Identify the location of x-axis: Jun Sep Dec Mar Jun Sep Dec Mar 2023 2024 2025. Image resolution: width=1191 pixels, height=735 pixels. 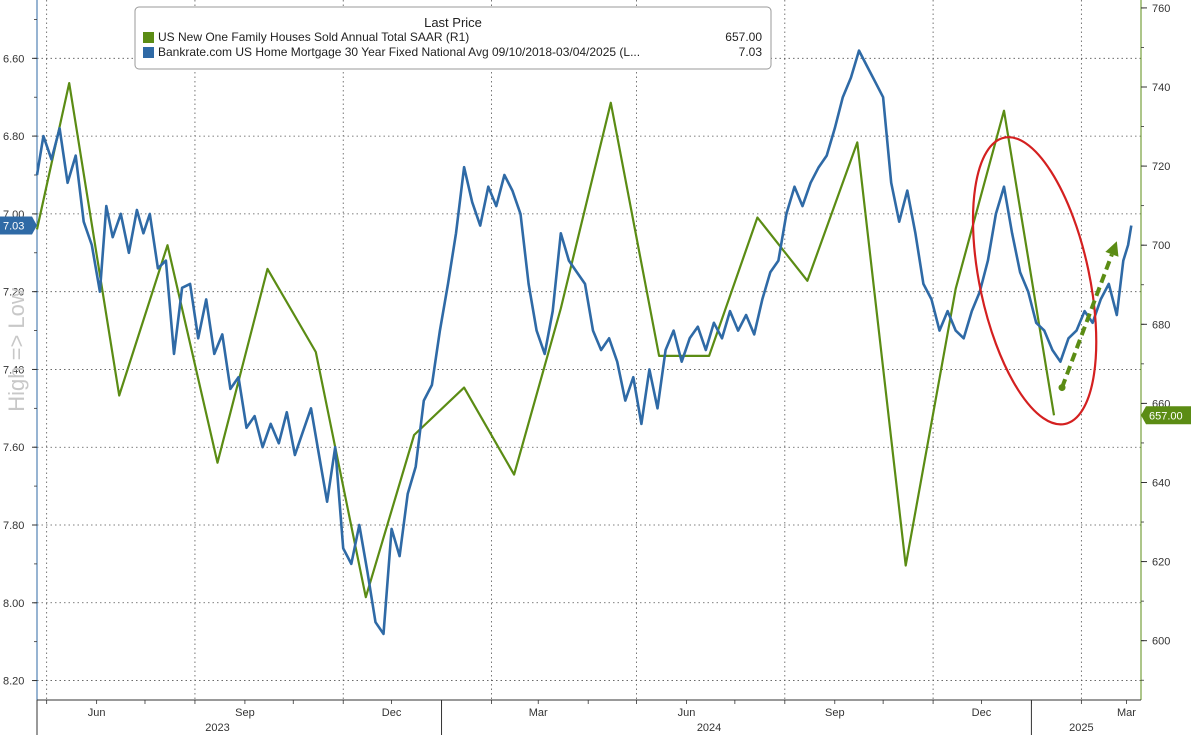
(588, 717).